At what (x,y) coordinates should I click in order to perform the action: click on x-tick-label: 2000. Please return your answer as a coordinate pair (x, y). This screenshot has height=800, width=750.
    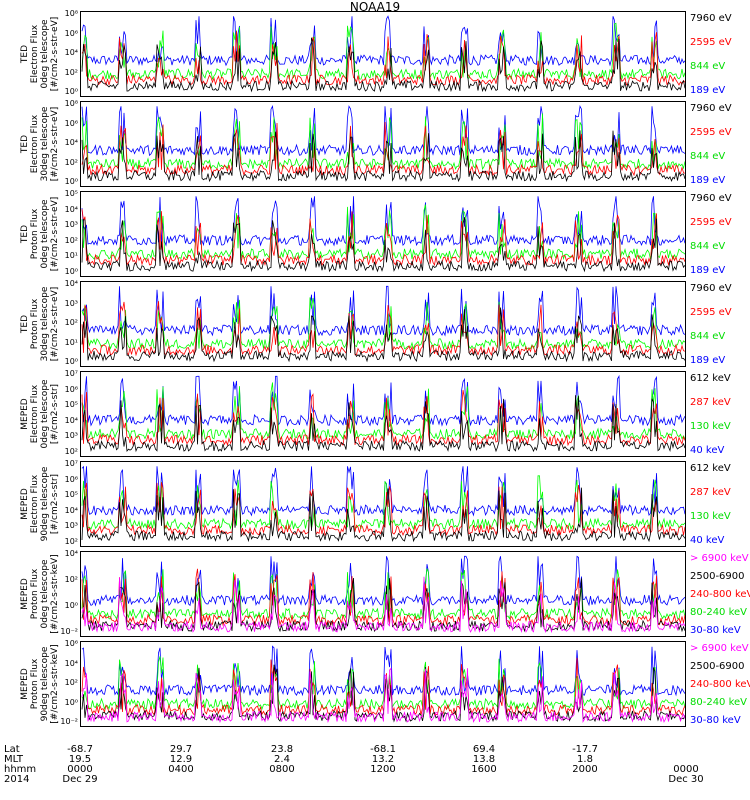
    Looking at the image, I should click on (585, 769).